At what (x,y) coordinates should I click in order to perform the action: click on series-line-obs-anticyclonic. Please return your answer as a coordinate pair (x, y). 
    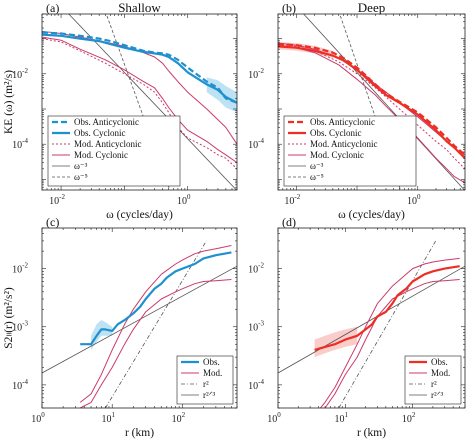
    Looking at the image, I should click on (371, 99).